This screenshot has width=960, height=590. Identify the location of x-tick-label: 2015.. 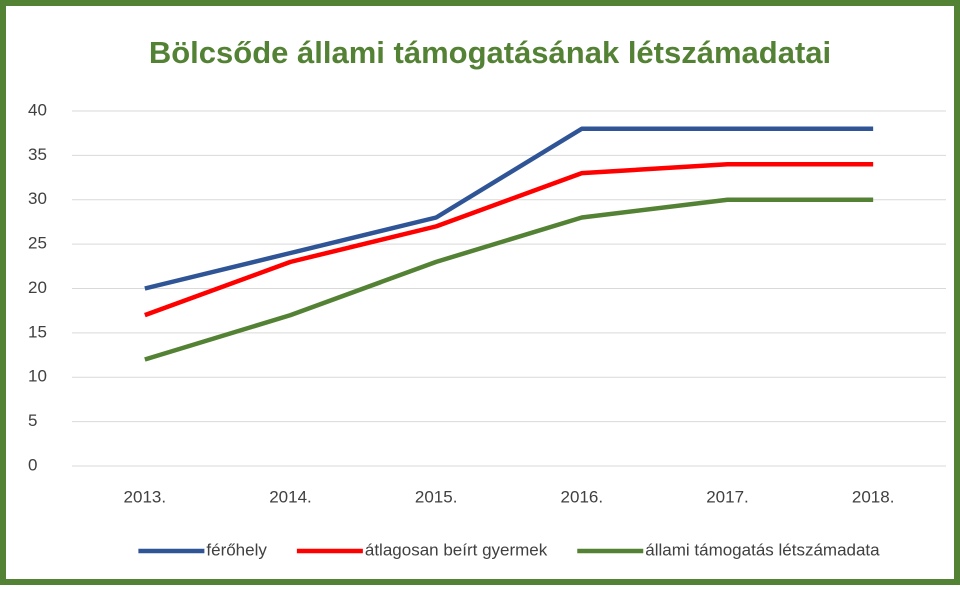
(436, 496).